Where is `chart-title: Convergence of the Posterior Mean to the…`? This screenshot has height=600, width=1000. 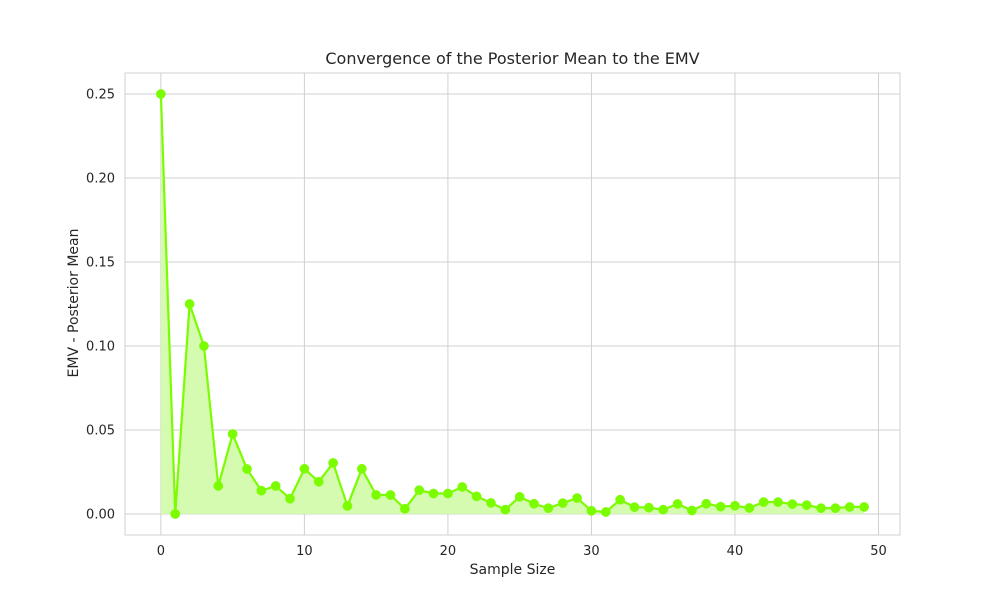
chart-title: Convergence of the Posterior Mean to the… is located at coordinates (512, 58).